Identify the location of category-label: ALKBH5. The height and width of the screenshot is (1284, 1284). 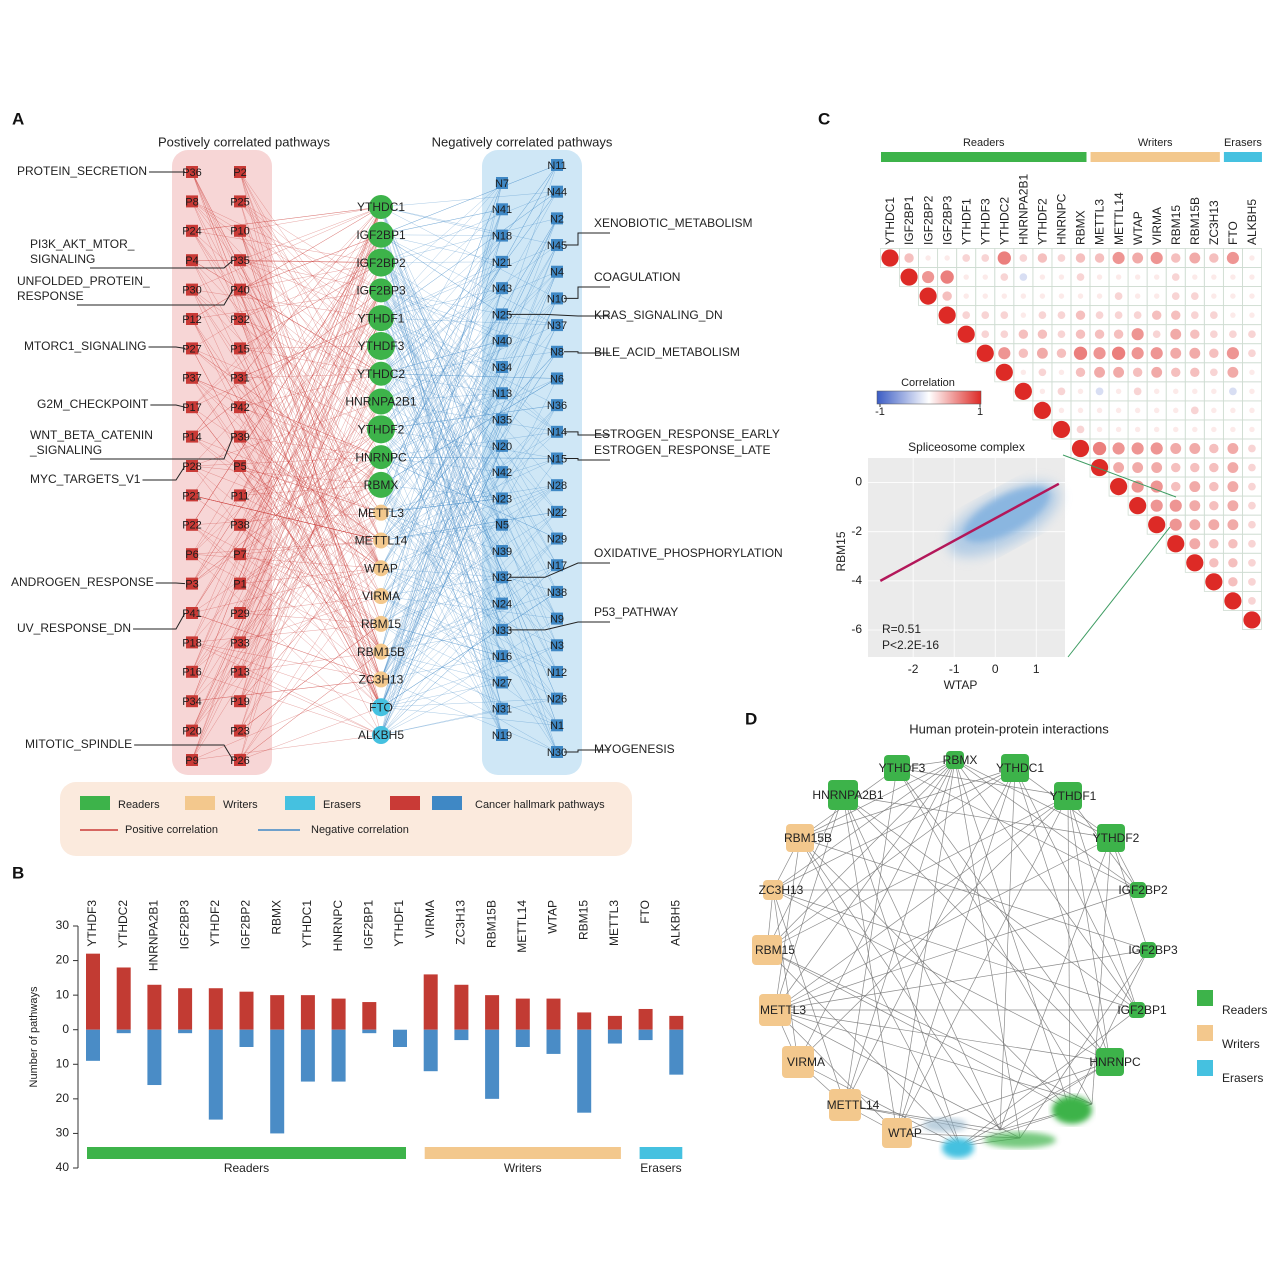
(675, 923).